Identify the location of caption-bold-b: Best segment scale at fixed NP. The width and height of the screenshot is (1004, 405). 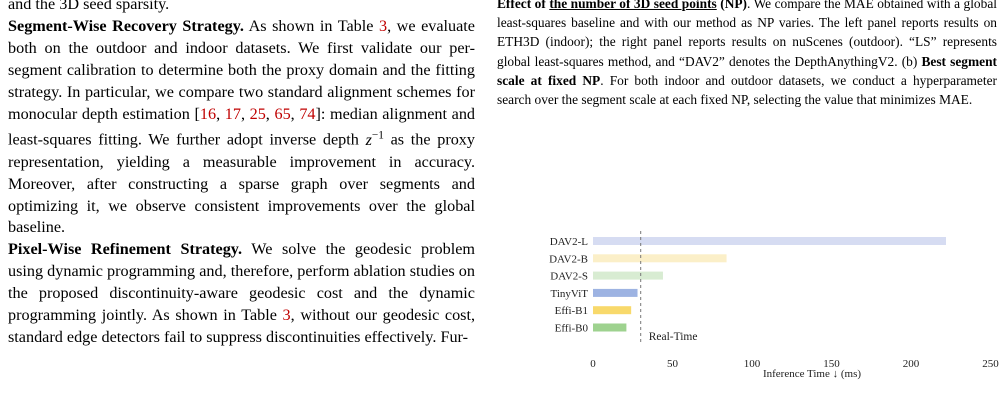
(747, 70).